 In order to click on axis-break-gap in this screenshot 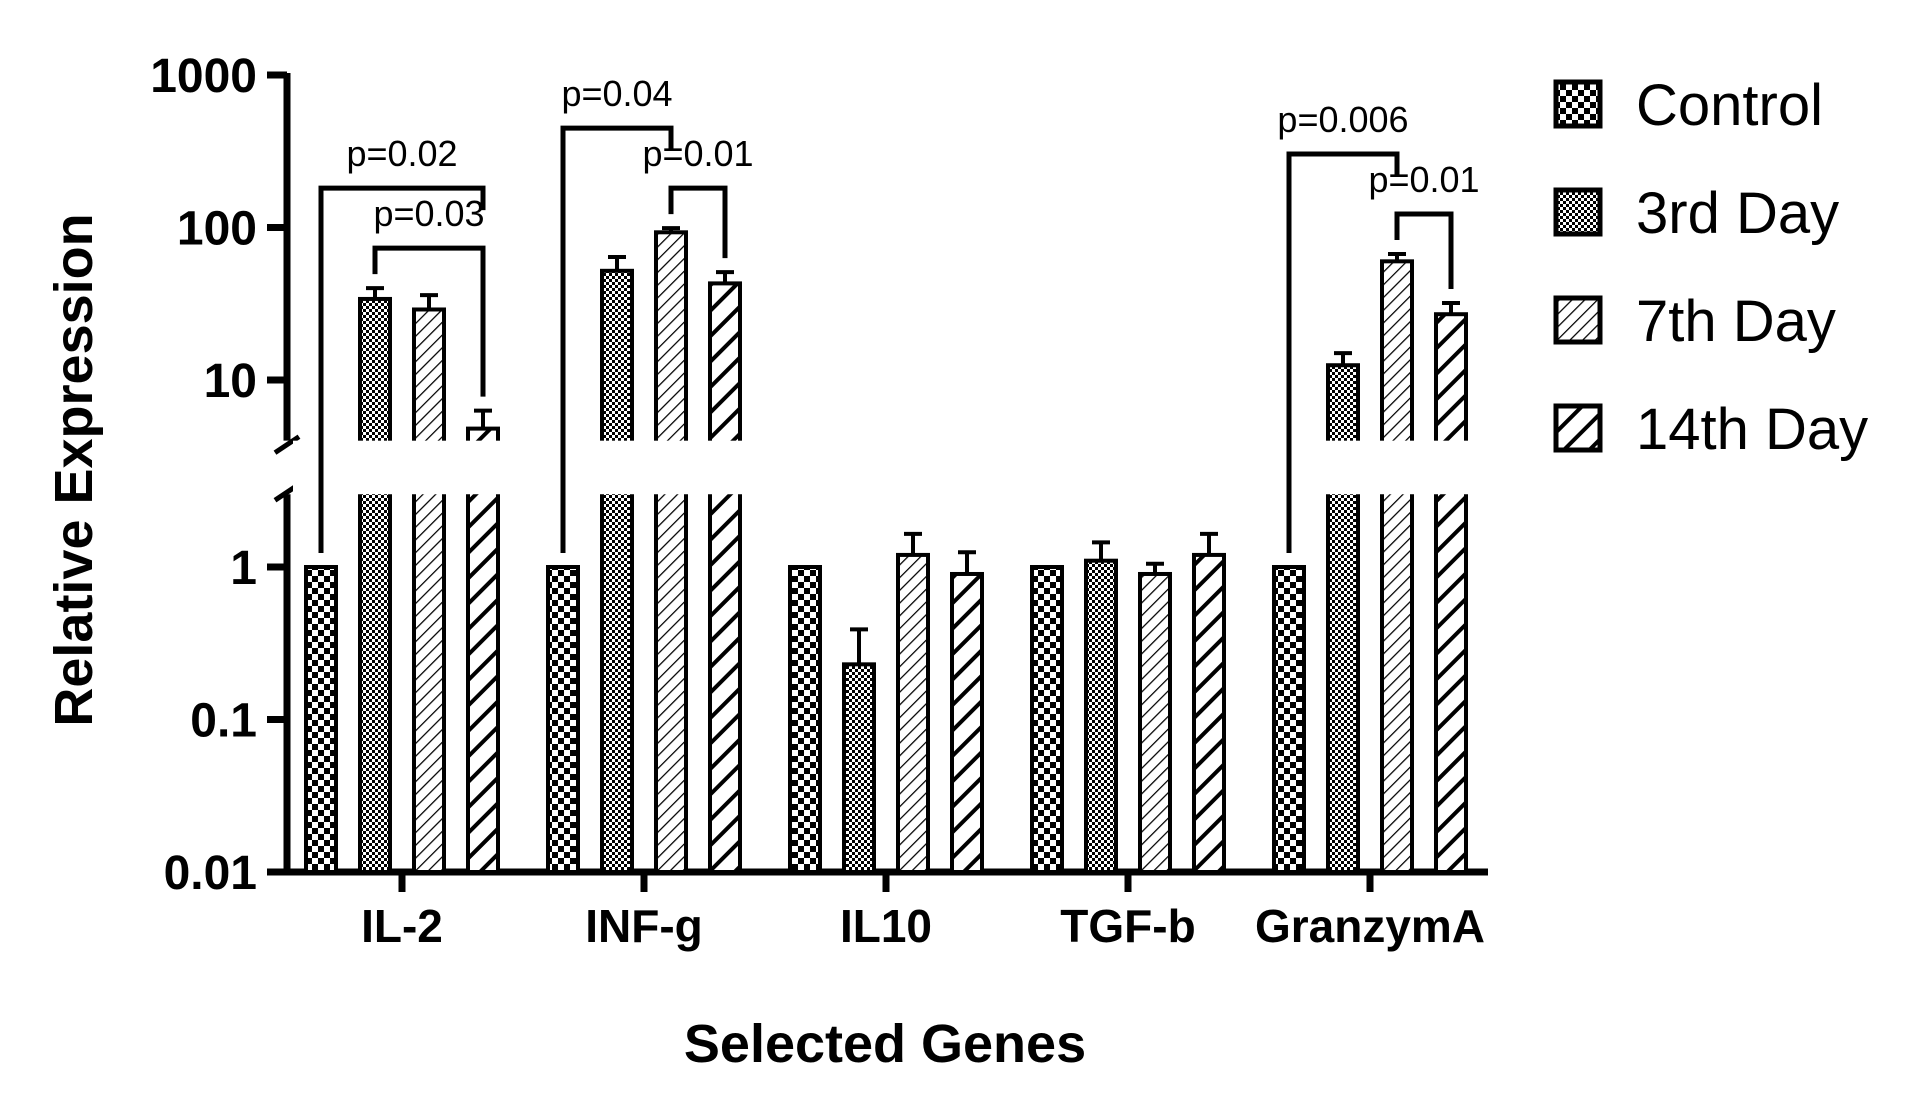, I will do `click(893, 467)`.